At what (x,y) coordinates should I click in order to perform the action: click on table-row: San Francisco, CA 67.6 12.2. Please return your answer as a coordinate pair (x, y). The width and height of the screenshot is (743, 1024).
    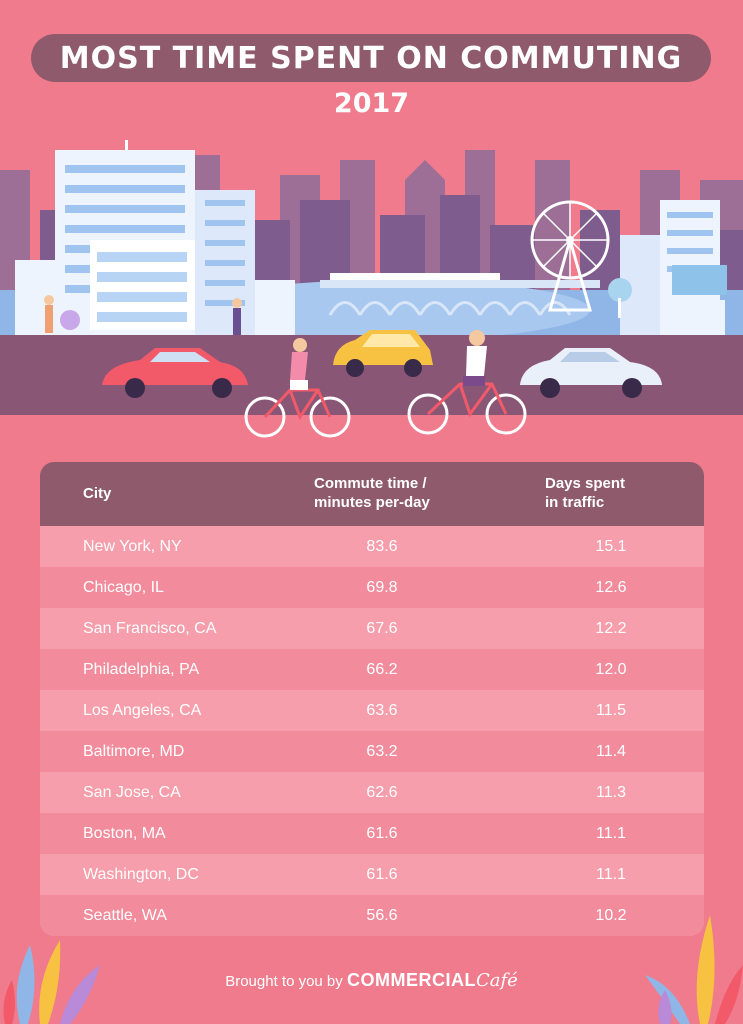
    Looking at the image, I should click on (372, 628).